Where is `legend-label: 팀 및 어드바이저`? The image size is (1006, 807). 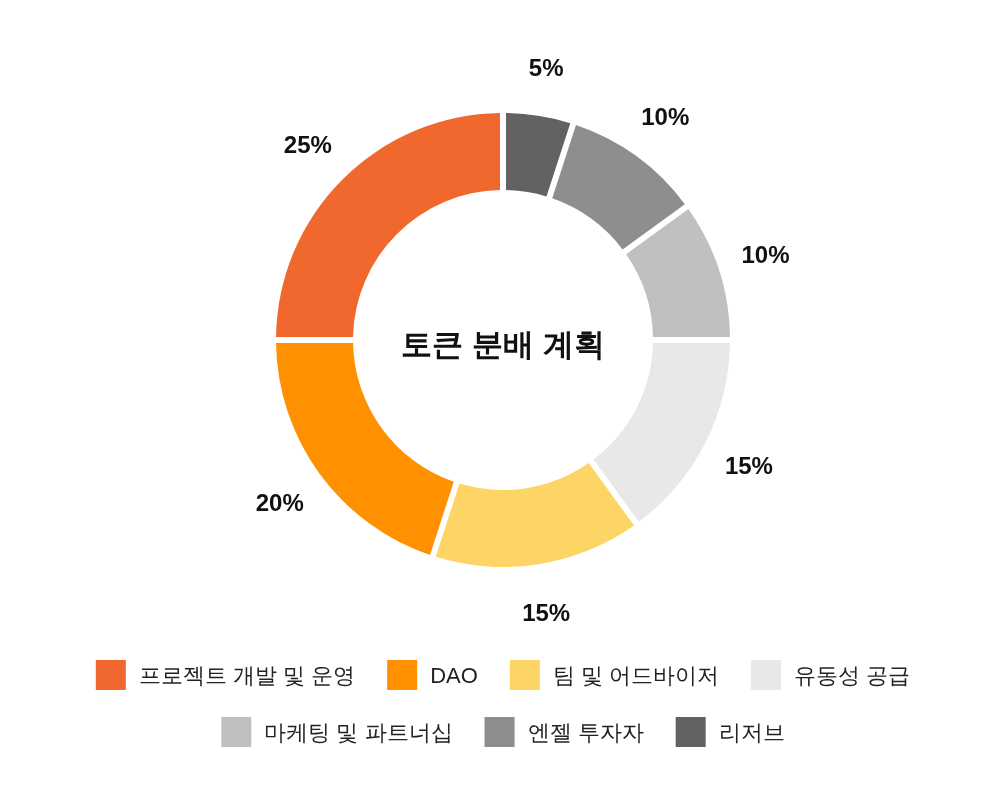 legend-label: 팀 및 어드바이저 is located at coordinates (636, 675).